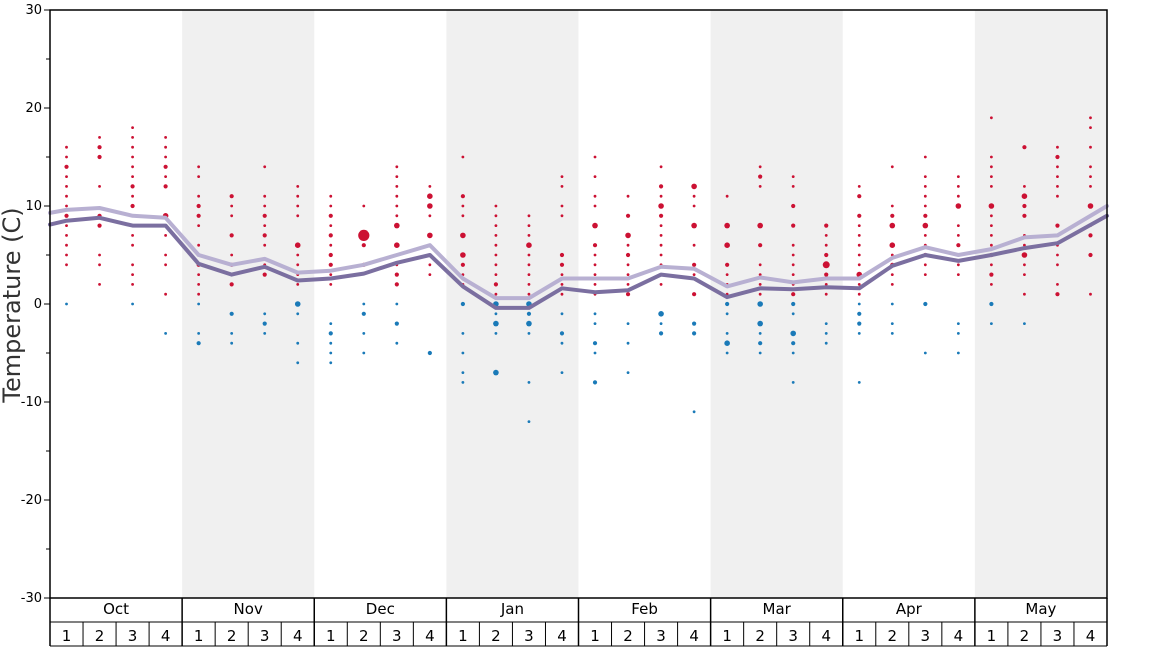 Image resolution: width=1168 pixels, height=648 pixels. Describe the element at coordinates (33, 206) in the screenshot. I see `y-tick-label-10: 10` at that location.